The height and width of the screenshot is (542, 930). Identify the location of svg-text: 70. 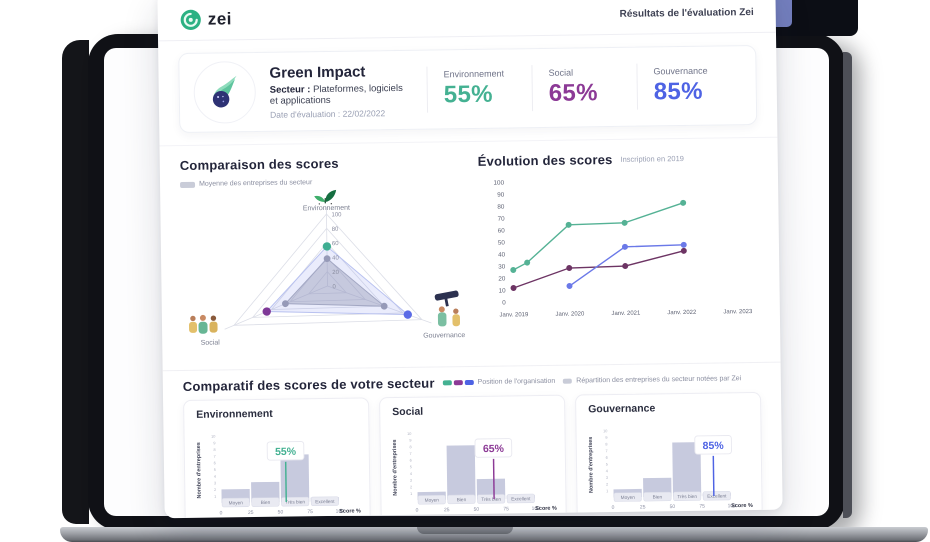
(501, 219).